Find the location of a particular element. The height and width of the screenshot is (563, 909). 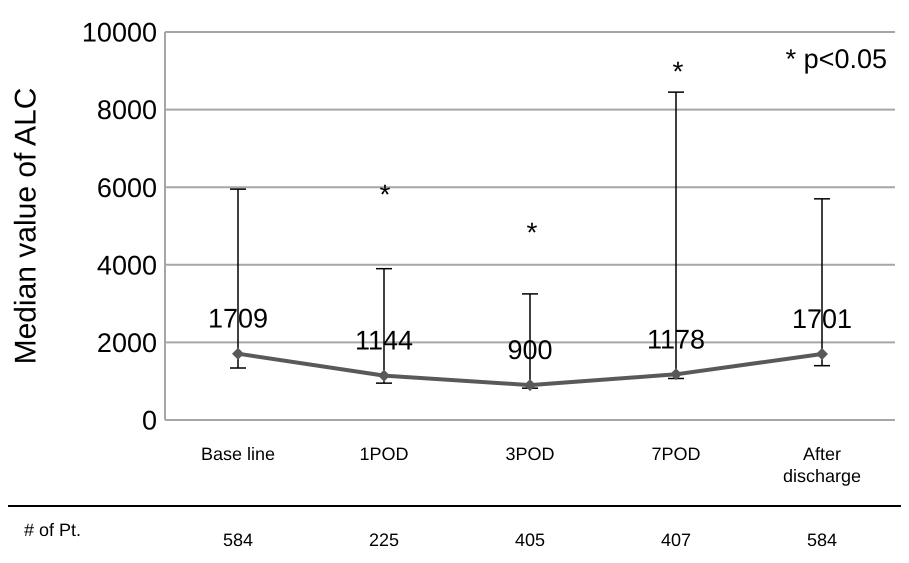

x-tick-label: Base line is located at coordinates (238, 454).